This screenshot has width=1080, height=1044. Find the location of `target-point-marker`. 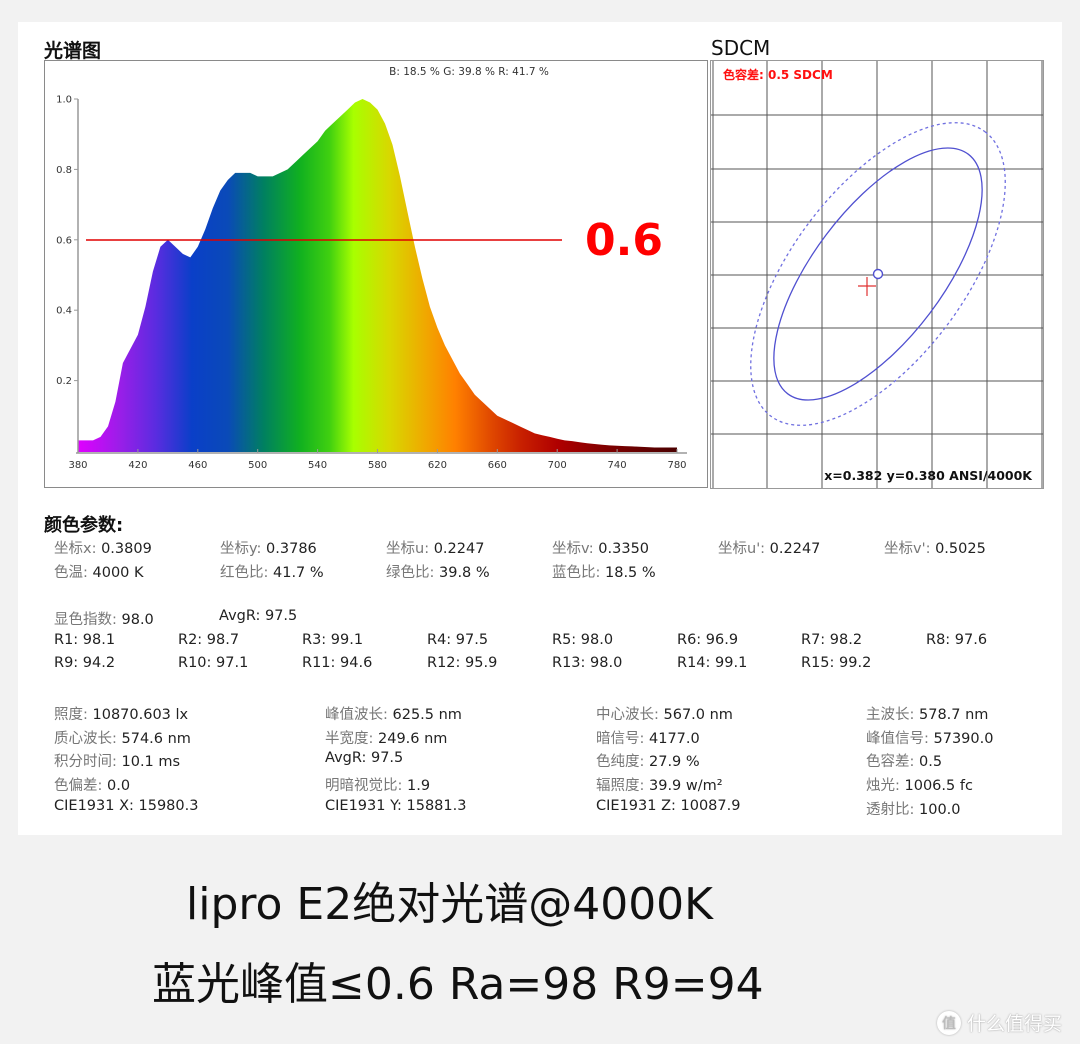

target-point-marker is located at coordinates (878, 274).